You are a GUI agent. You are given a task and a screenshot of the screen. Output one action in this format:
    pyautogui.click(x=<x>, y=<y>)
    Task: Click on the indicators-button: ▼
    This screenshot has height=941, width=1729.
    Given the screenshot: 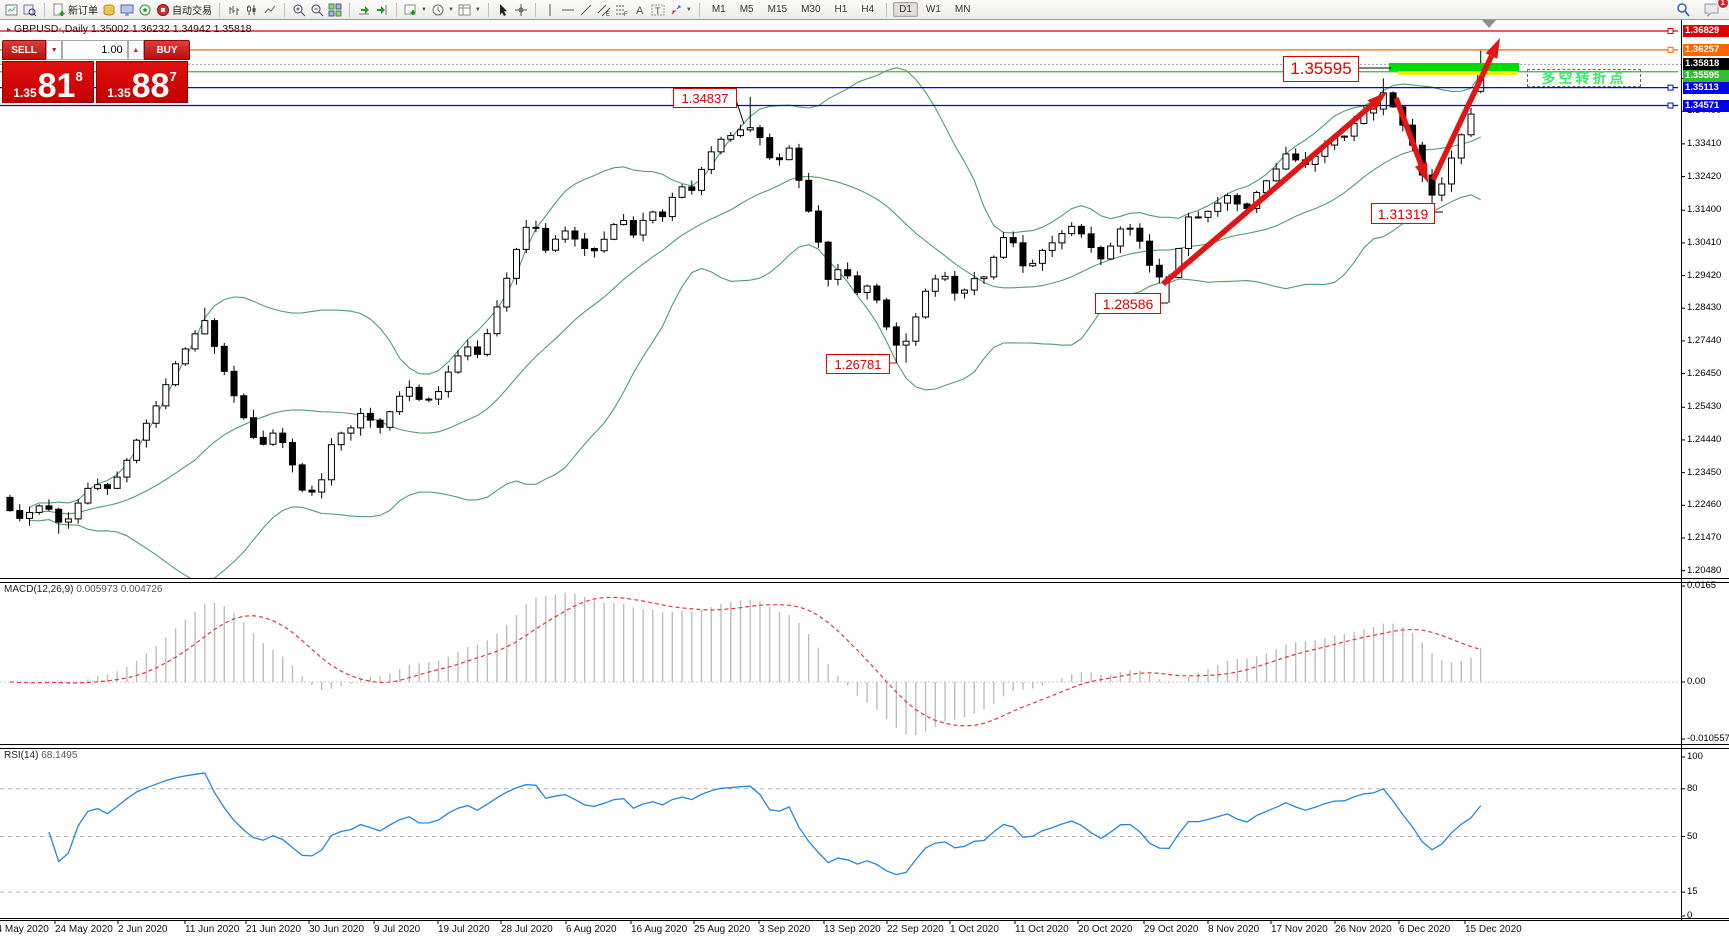 What is the action you would take?
    pyautogui.click(x=415, y=10)
    